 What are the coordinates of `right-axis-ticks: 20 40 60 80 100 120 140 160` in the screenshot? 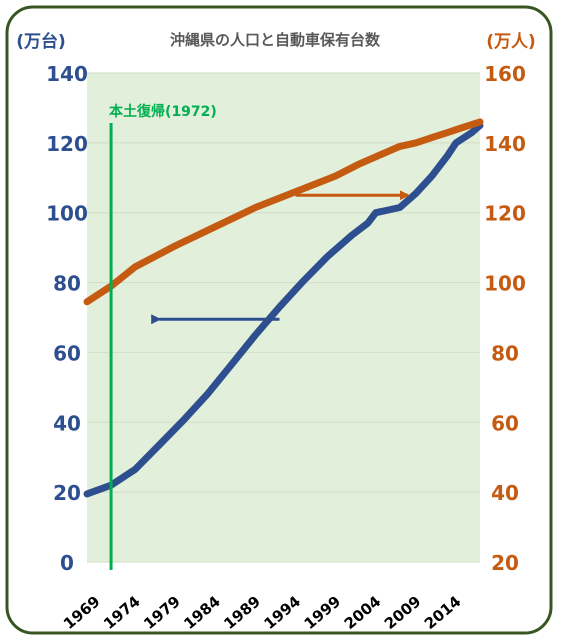 It's located at (505, 318).